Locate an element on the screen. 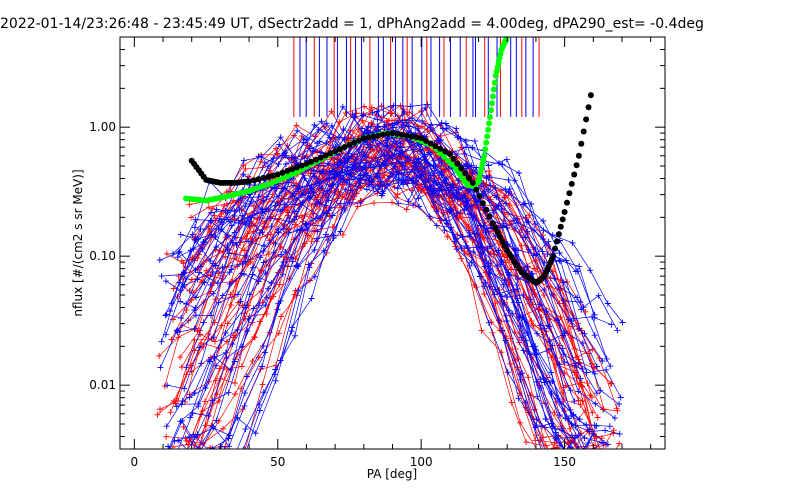 The height and width of the screenshot is (500, 800). x-axis-label: PA [deg] is located at coordinates (392, 474).